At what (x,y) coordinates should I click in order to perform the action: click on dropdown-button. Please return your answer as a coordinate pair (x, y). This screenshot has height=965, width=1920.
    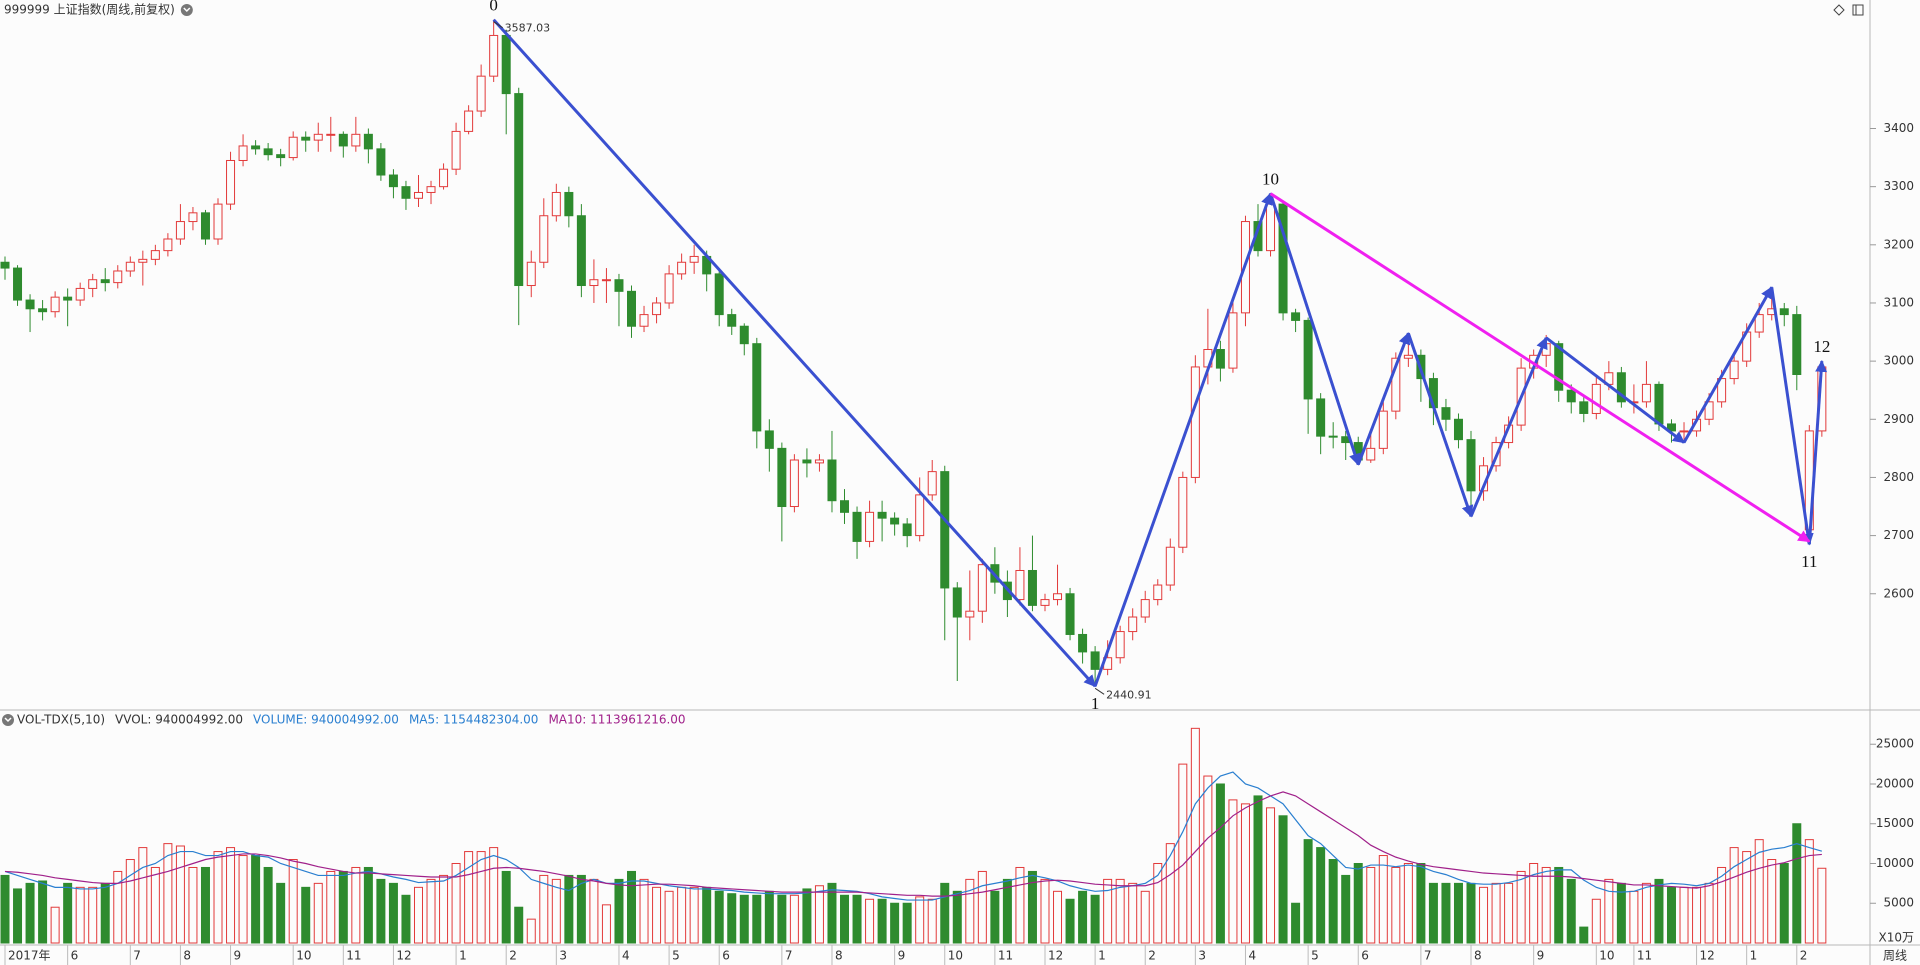
    Looking at the image, I should click on (186, 10).